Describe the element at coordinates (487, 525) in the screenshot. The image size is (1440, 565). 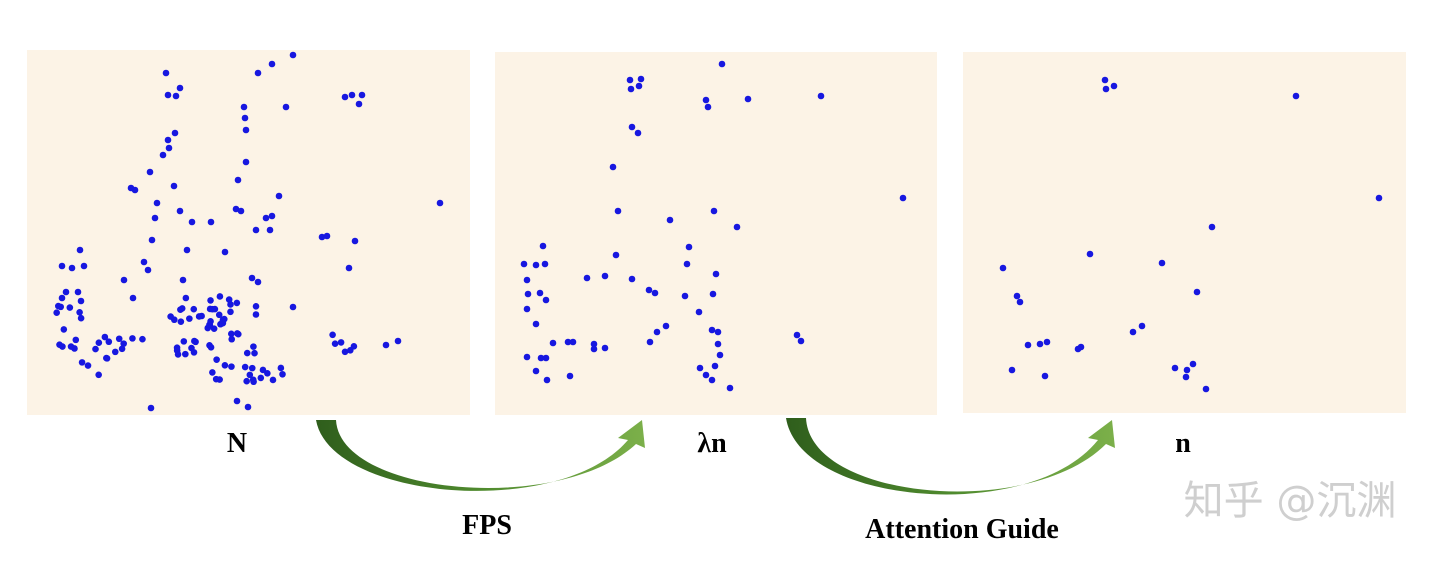
I see `arrow-label: FPS` at that location.